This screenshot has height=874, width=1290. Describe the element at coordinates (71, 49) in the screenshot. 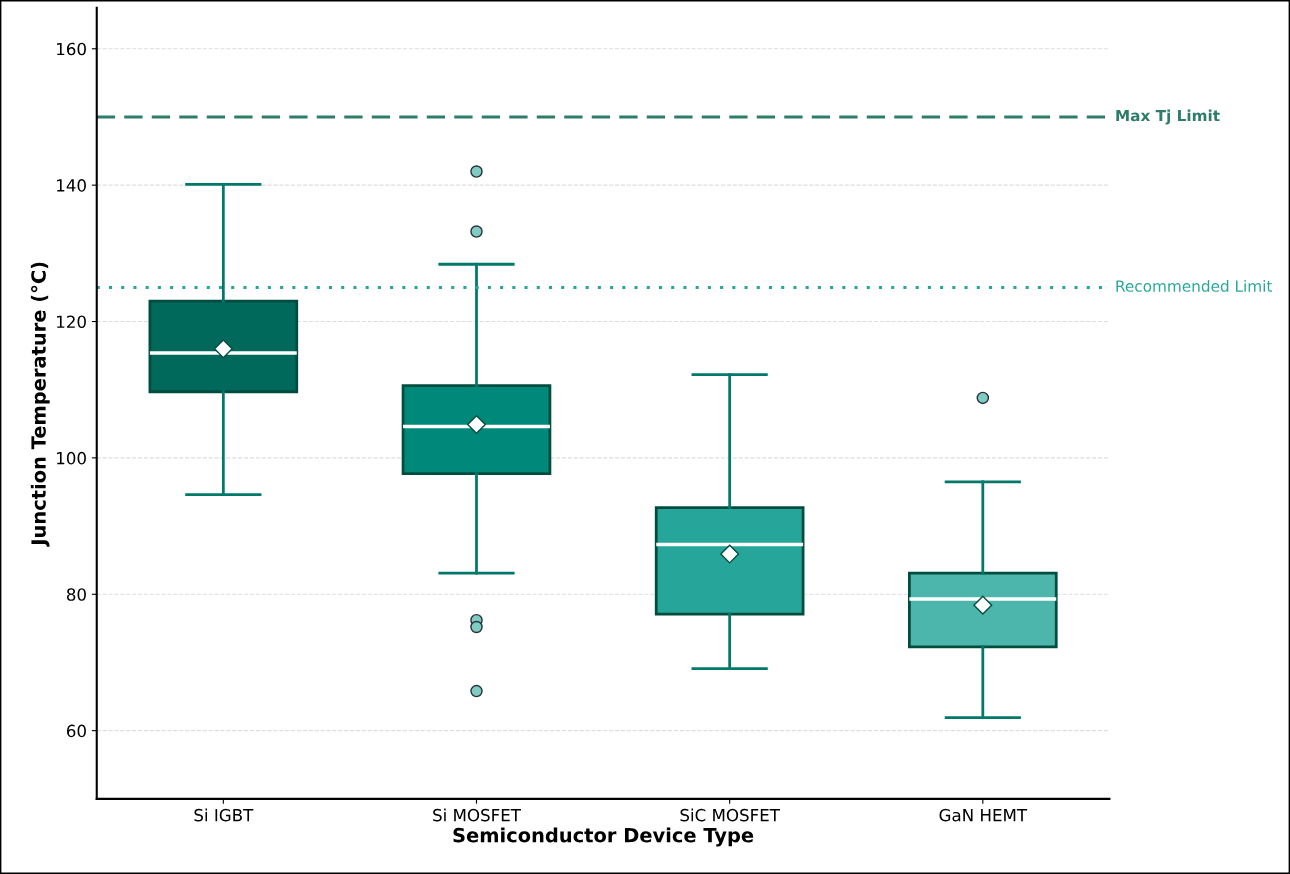

I see `y-tick-label: 160` at that location.